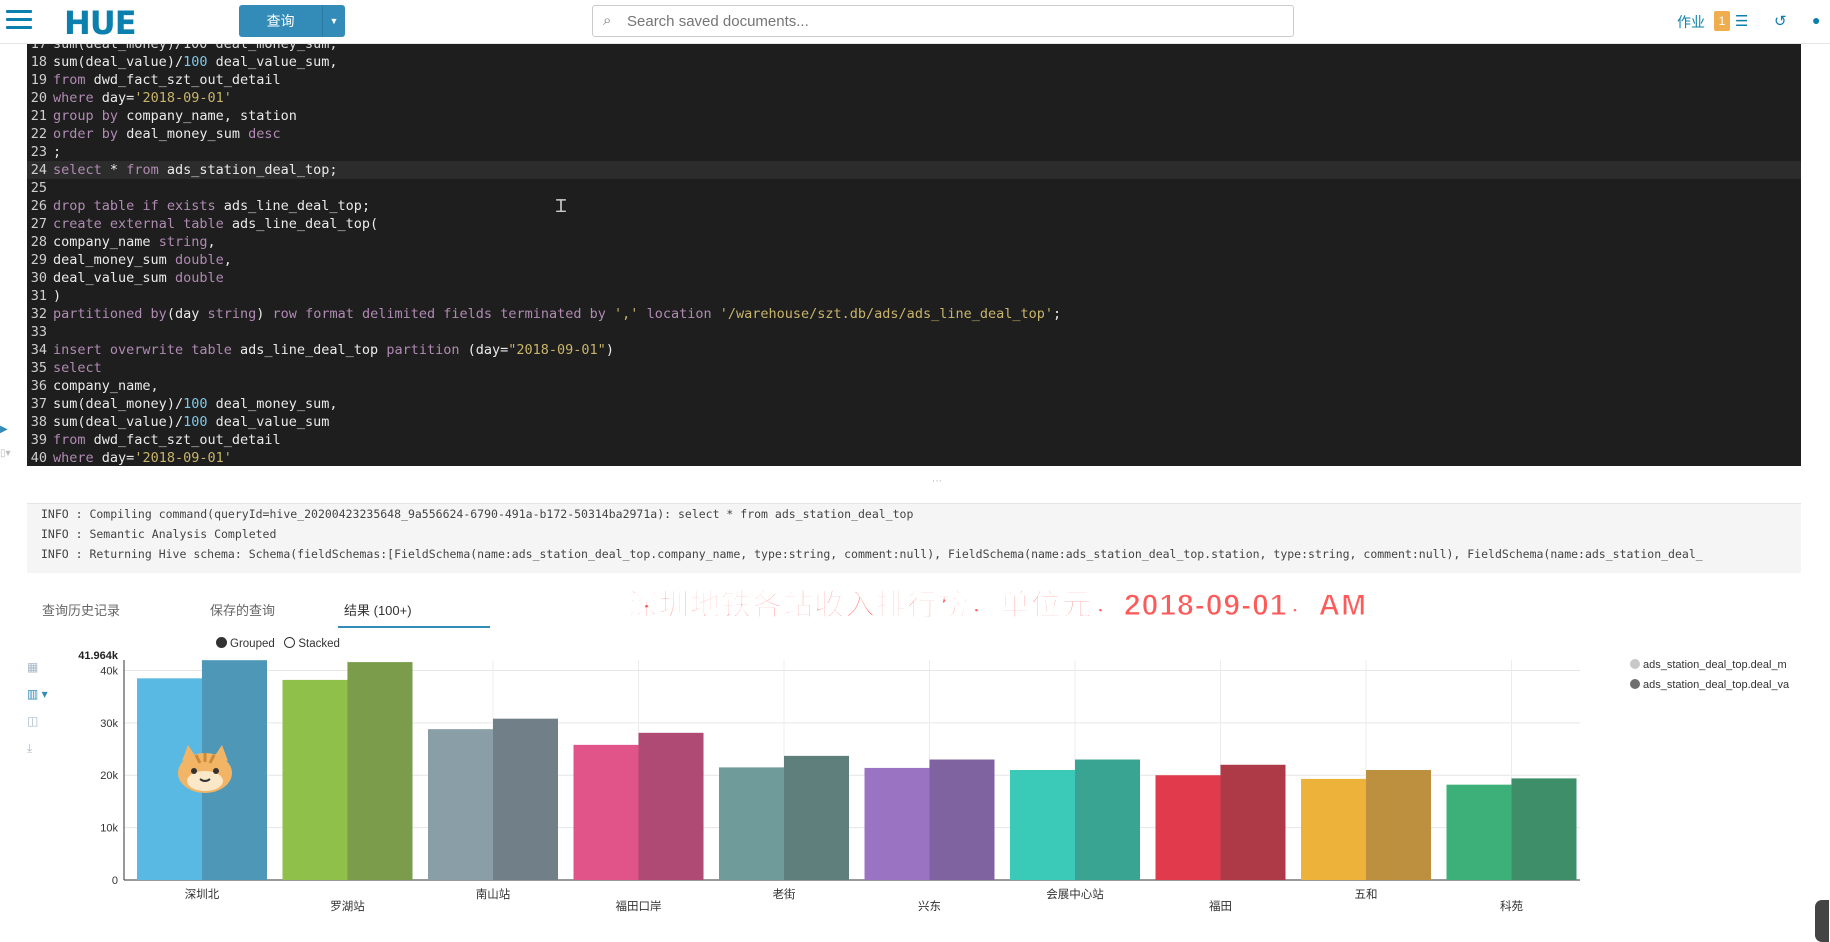  What do you see at coordinates (334, 21) in the screenshot?
I see `chevron-down-icon: ▼` at bounding box center [334, 21].